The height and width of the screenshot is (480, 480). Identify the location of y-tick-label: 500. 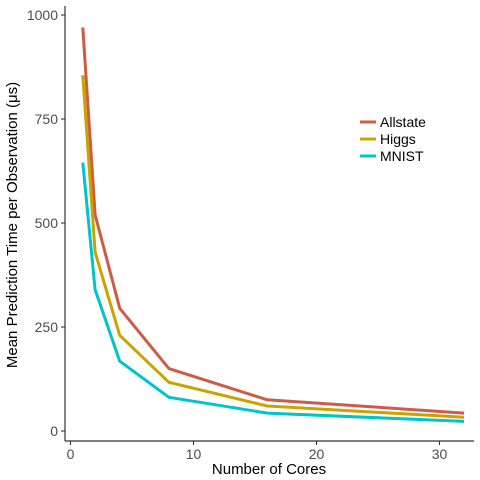
(47, 223).